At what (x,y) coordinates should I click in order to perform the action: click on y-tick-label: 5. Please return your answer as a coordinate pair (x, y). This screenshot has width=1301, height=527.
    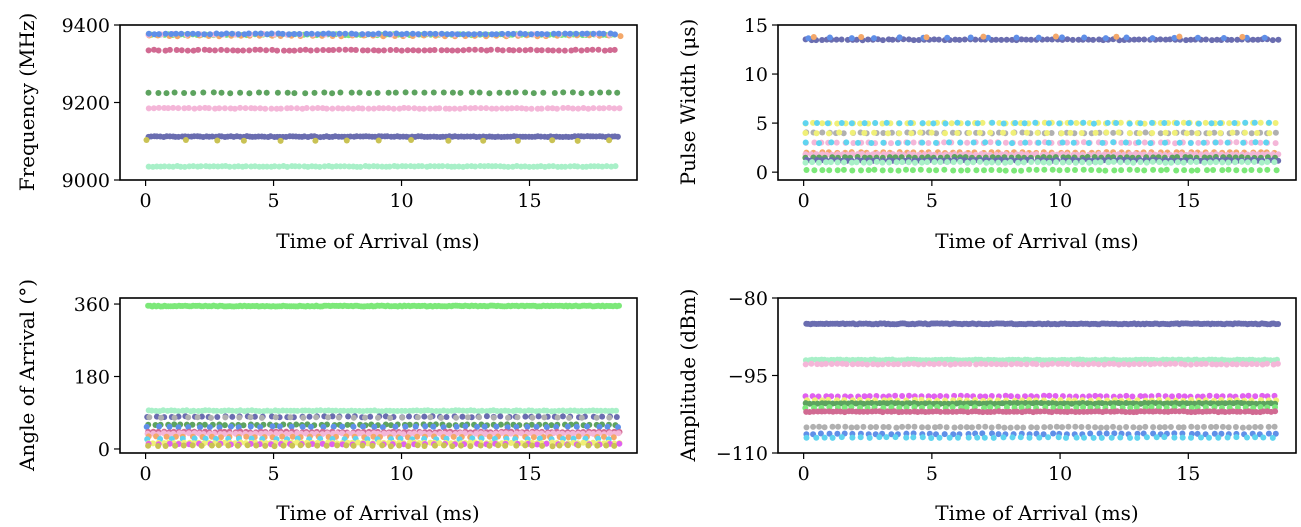
    Looking at the image, I should click on (762, 124).